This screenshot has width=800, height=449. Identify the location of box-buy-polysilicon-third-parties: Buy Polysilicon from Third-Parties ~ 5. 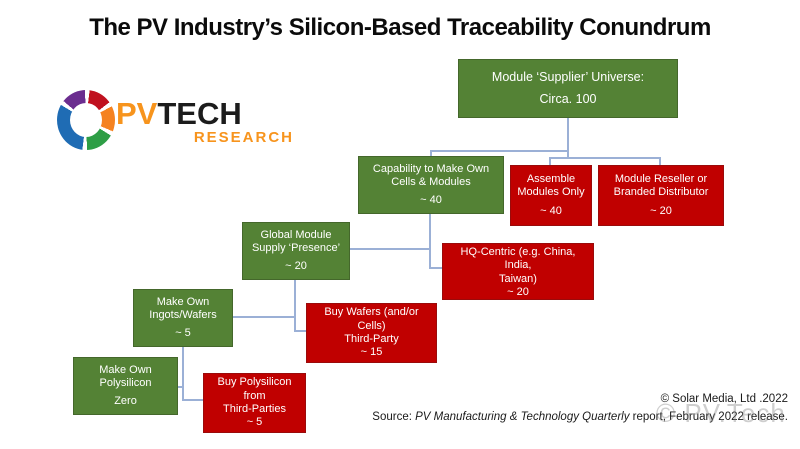
(254, 403).